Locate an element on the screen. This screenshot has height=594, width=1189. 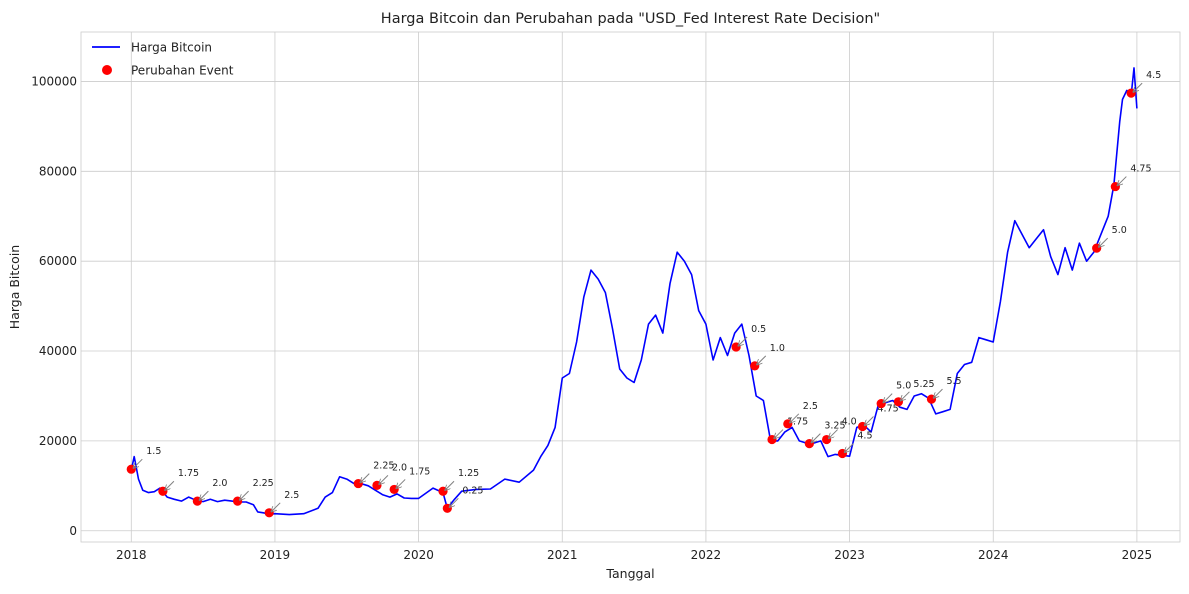
event-label: 1.0 is located at coordinates (777, 348).